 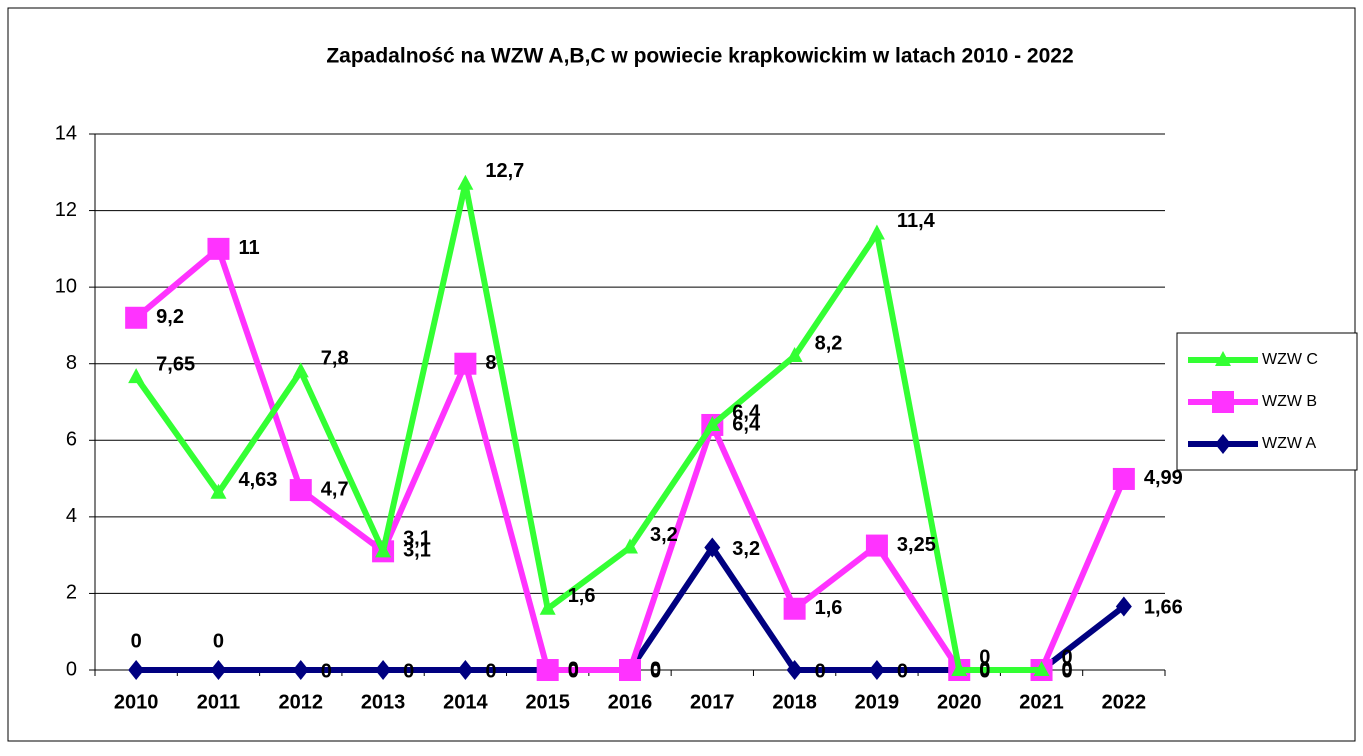 What do you see at coordinates (170, 317) in the screenshot?
I see `value-label: 9,2` at bounding box center [170, 317].